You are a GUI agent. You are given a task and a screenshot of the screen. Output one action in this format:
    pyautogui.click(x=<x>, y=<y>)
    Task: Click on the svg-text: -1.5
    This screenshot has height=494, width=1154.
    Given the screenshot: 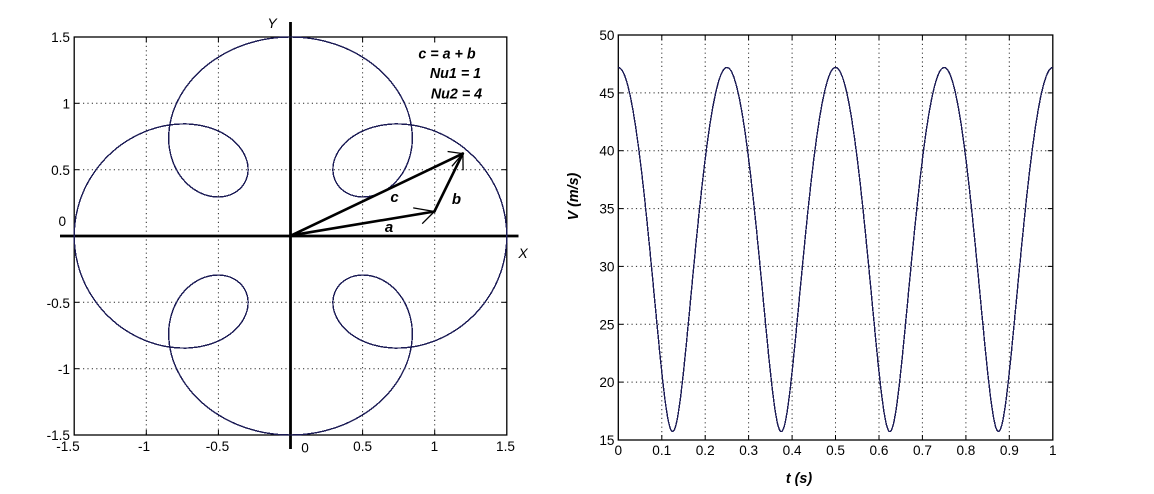 What is the action you would take?
    pyautogui.click(x=58, y=435)
    